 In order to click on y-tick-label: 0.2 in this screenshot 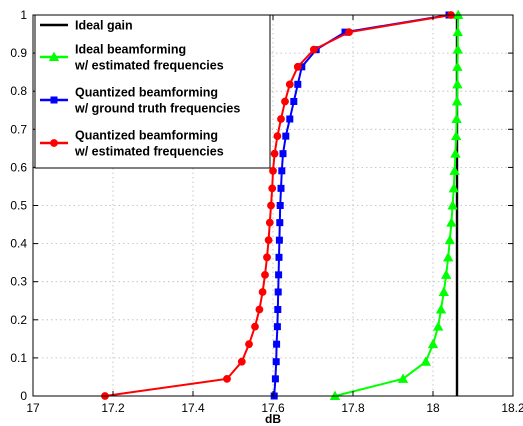, I will do `click(18, 320)`.